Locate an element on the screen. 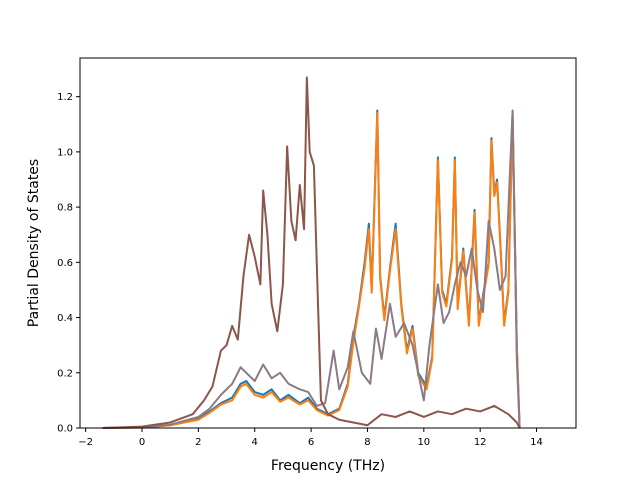 The width and height of the screenshot is (640, 480). y-tick-label: 1.2 is located at coordinates (65, 97).